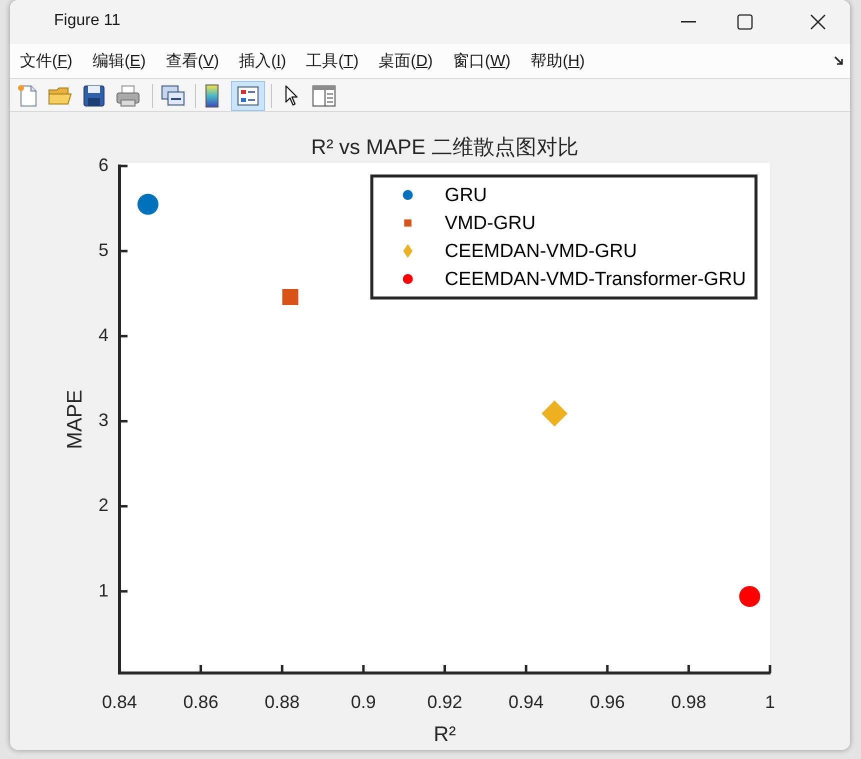  What do you see at coordinates (200, 702) in the screenshot?
I see `x-tick-label: 0.86` at bounding box center [200, 702].